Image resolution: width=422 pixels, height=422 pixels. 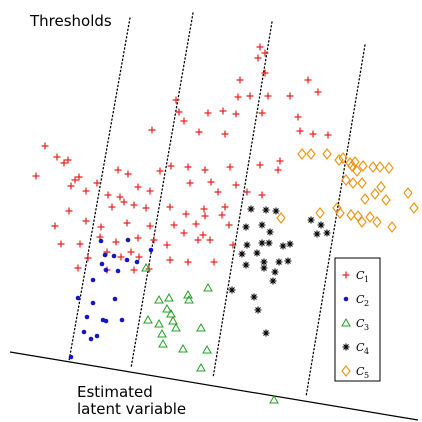 I want to click on legend-marker-triangle, so click(x=346, y=322).